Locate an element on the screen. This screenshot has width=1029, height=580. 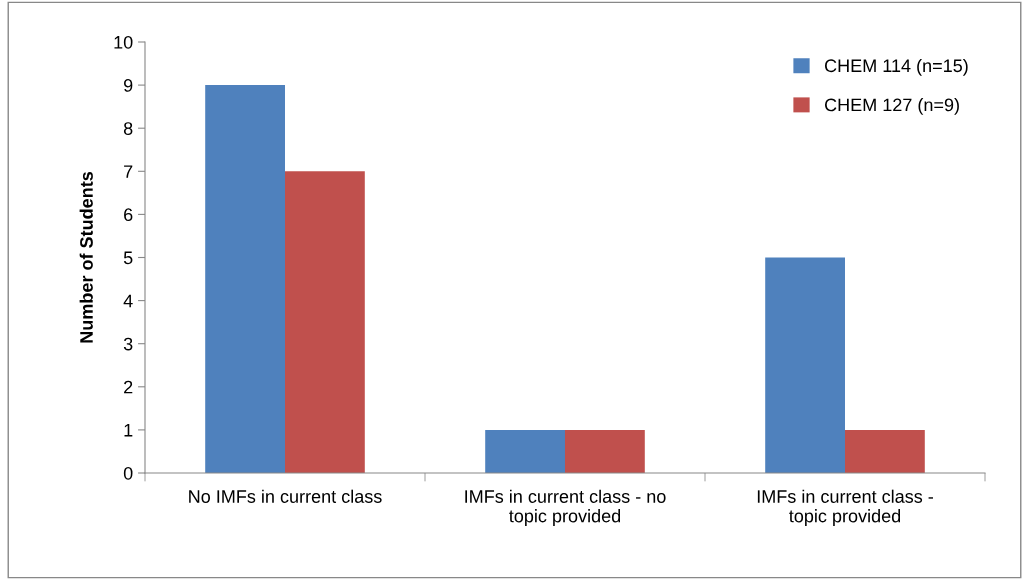
x-tick-label: IMFs in current class - no topic provided is located at coordinates (565, 507).